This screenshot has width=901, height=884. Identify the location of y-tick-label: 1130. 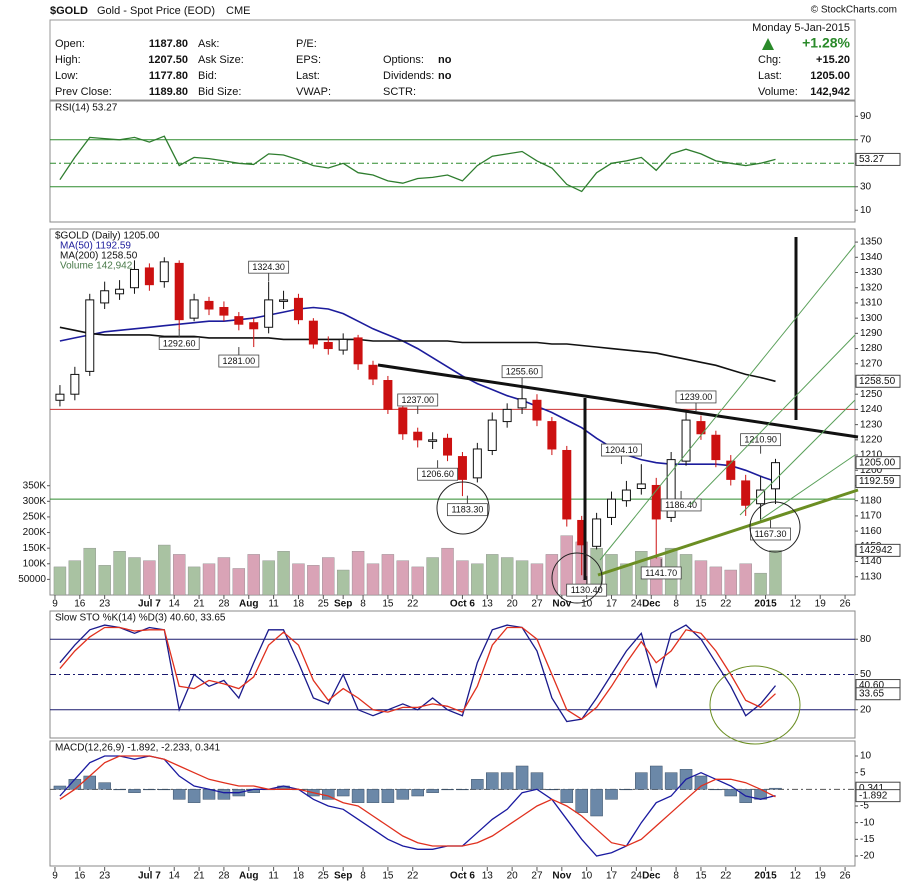
(871, 576).